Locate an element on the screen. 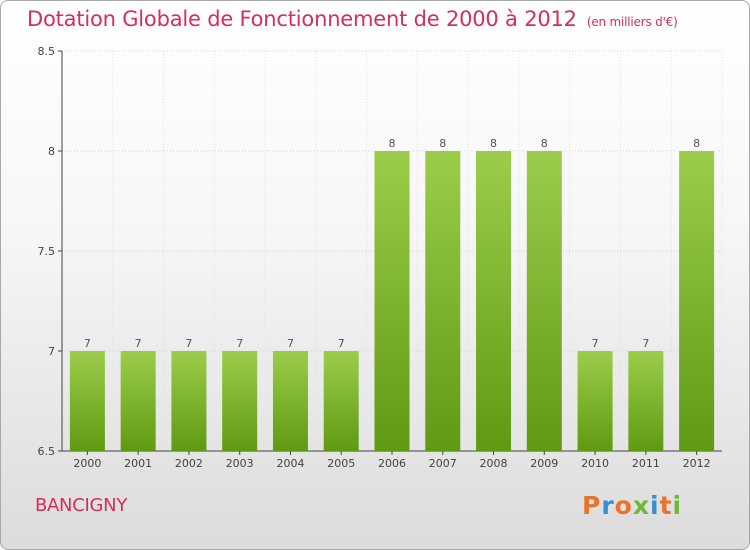 The image size is (750, 550). x-tick-label: 2000 is located at coordinates (87, 463).